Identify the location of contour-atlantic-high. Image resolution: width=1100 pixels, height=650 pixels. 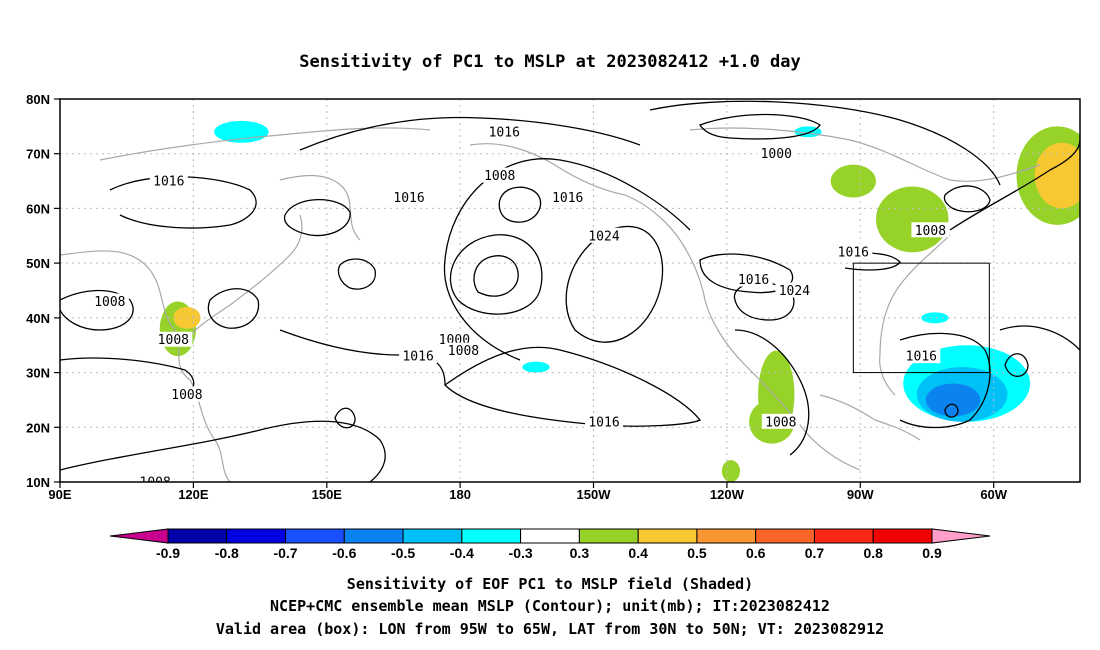
(1039, 338).